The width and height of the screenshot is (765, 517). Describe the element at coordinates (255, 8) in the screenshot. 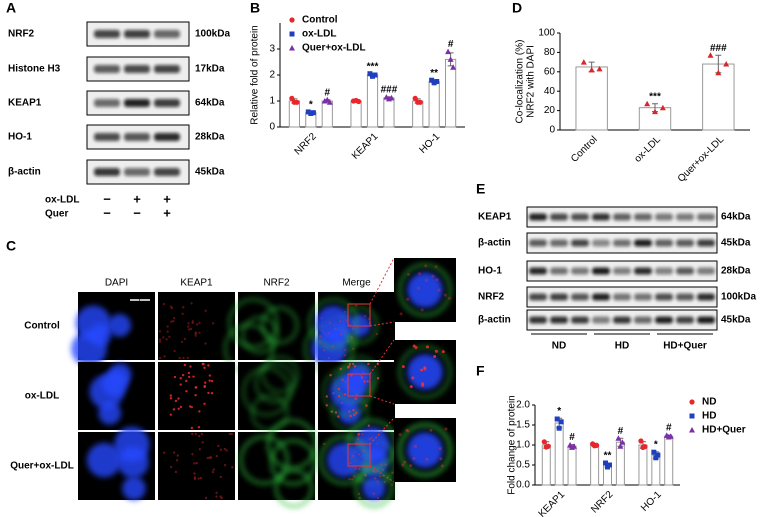

I see `panel-letter: B` at that location.